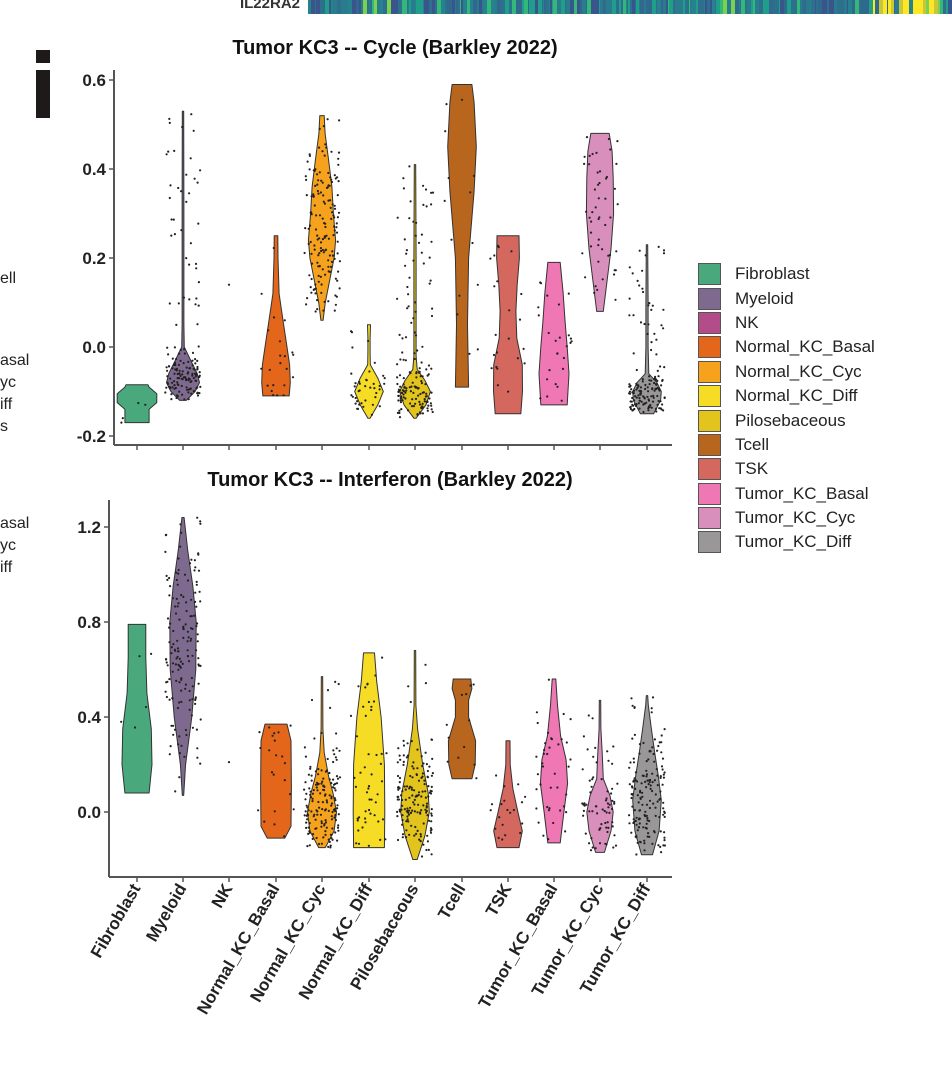 This screenshot has height=1073, width=952. I want to click on violin-tumor-kc-diff, so click(647, 329).